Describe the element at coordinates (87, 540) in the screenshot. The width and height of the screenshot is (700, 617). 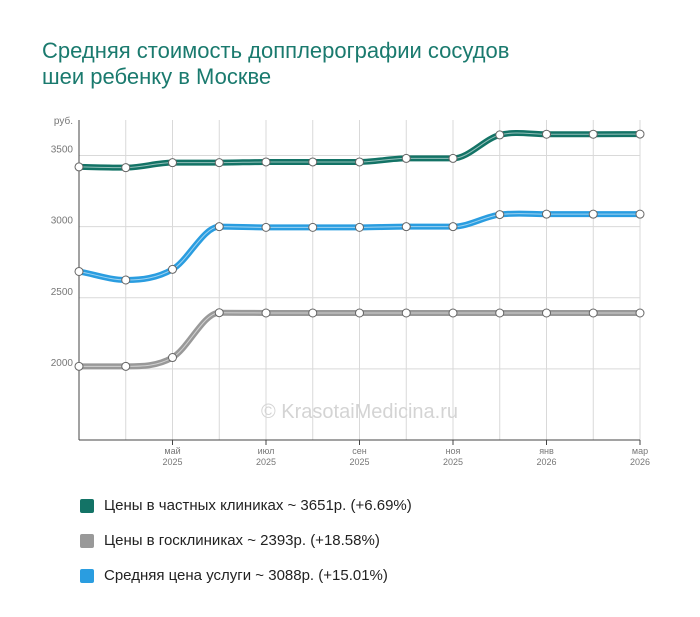
I see `legend-swatch-public` at that location.